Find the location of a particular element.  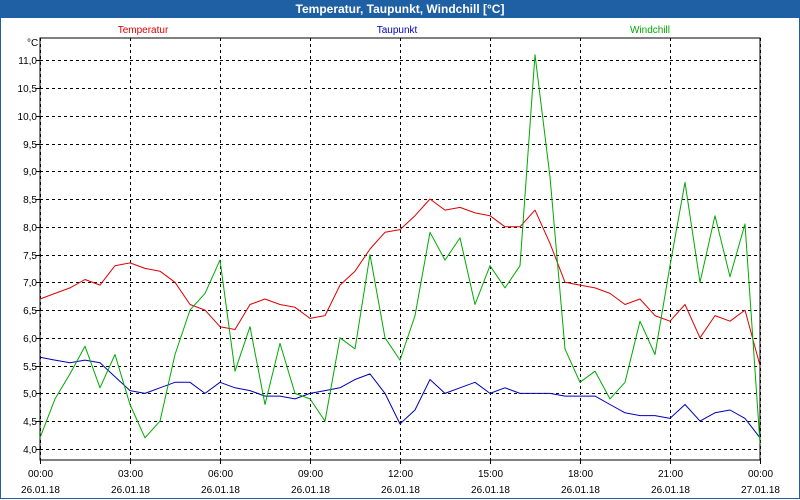

y-tick-label: 8,0 is located at coordinates (30, 228).